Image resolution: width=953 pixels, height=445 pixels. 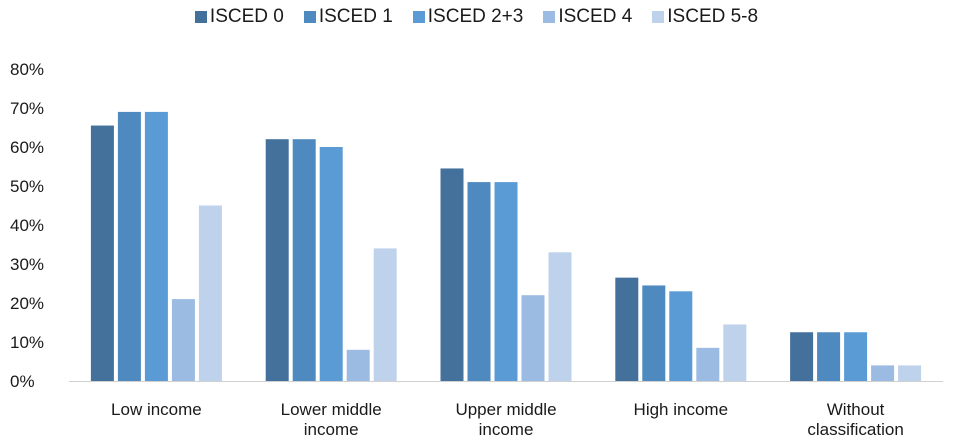 I want to click on y-tick-label: 40%, so click(x=27, y=225).